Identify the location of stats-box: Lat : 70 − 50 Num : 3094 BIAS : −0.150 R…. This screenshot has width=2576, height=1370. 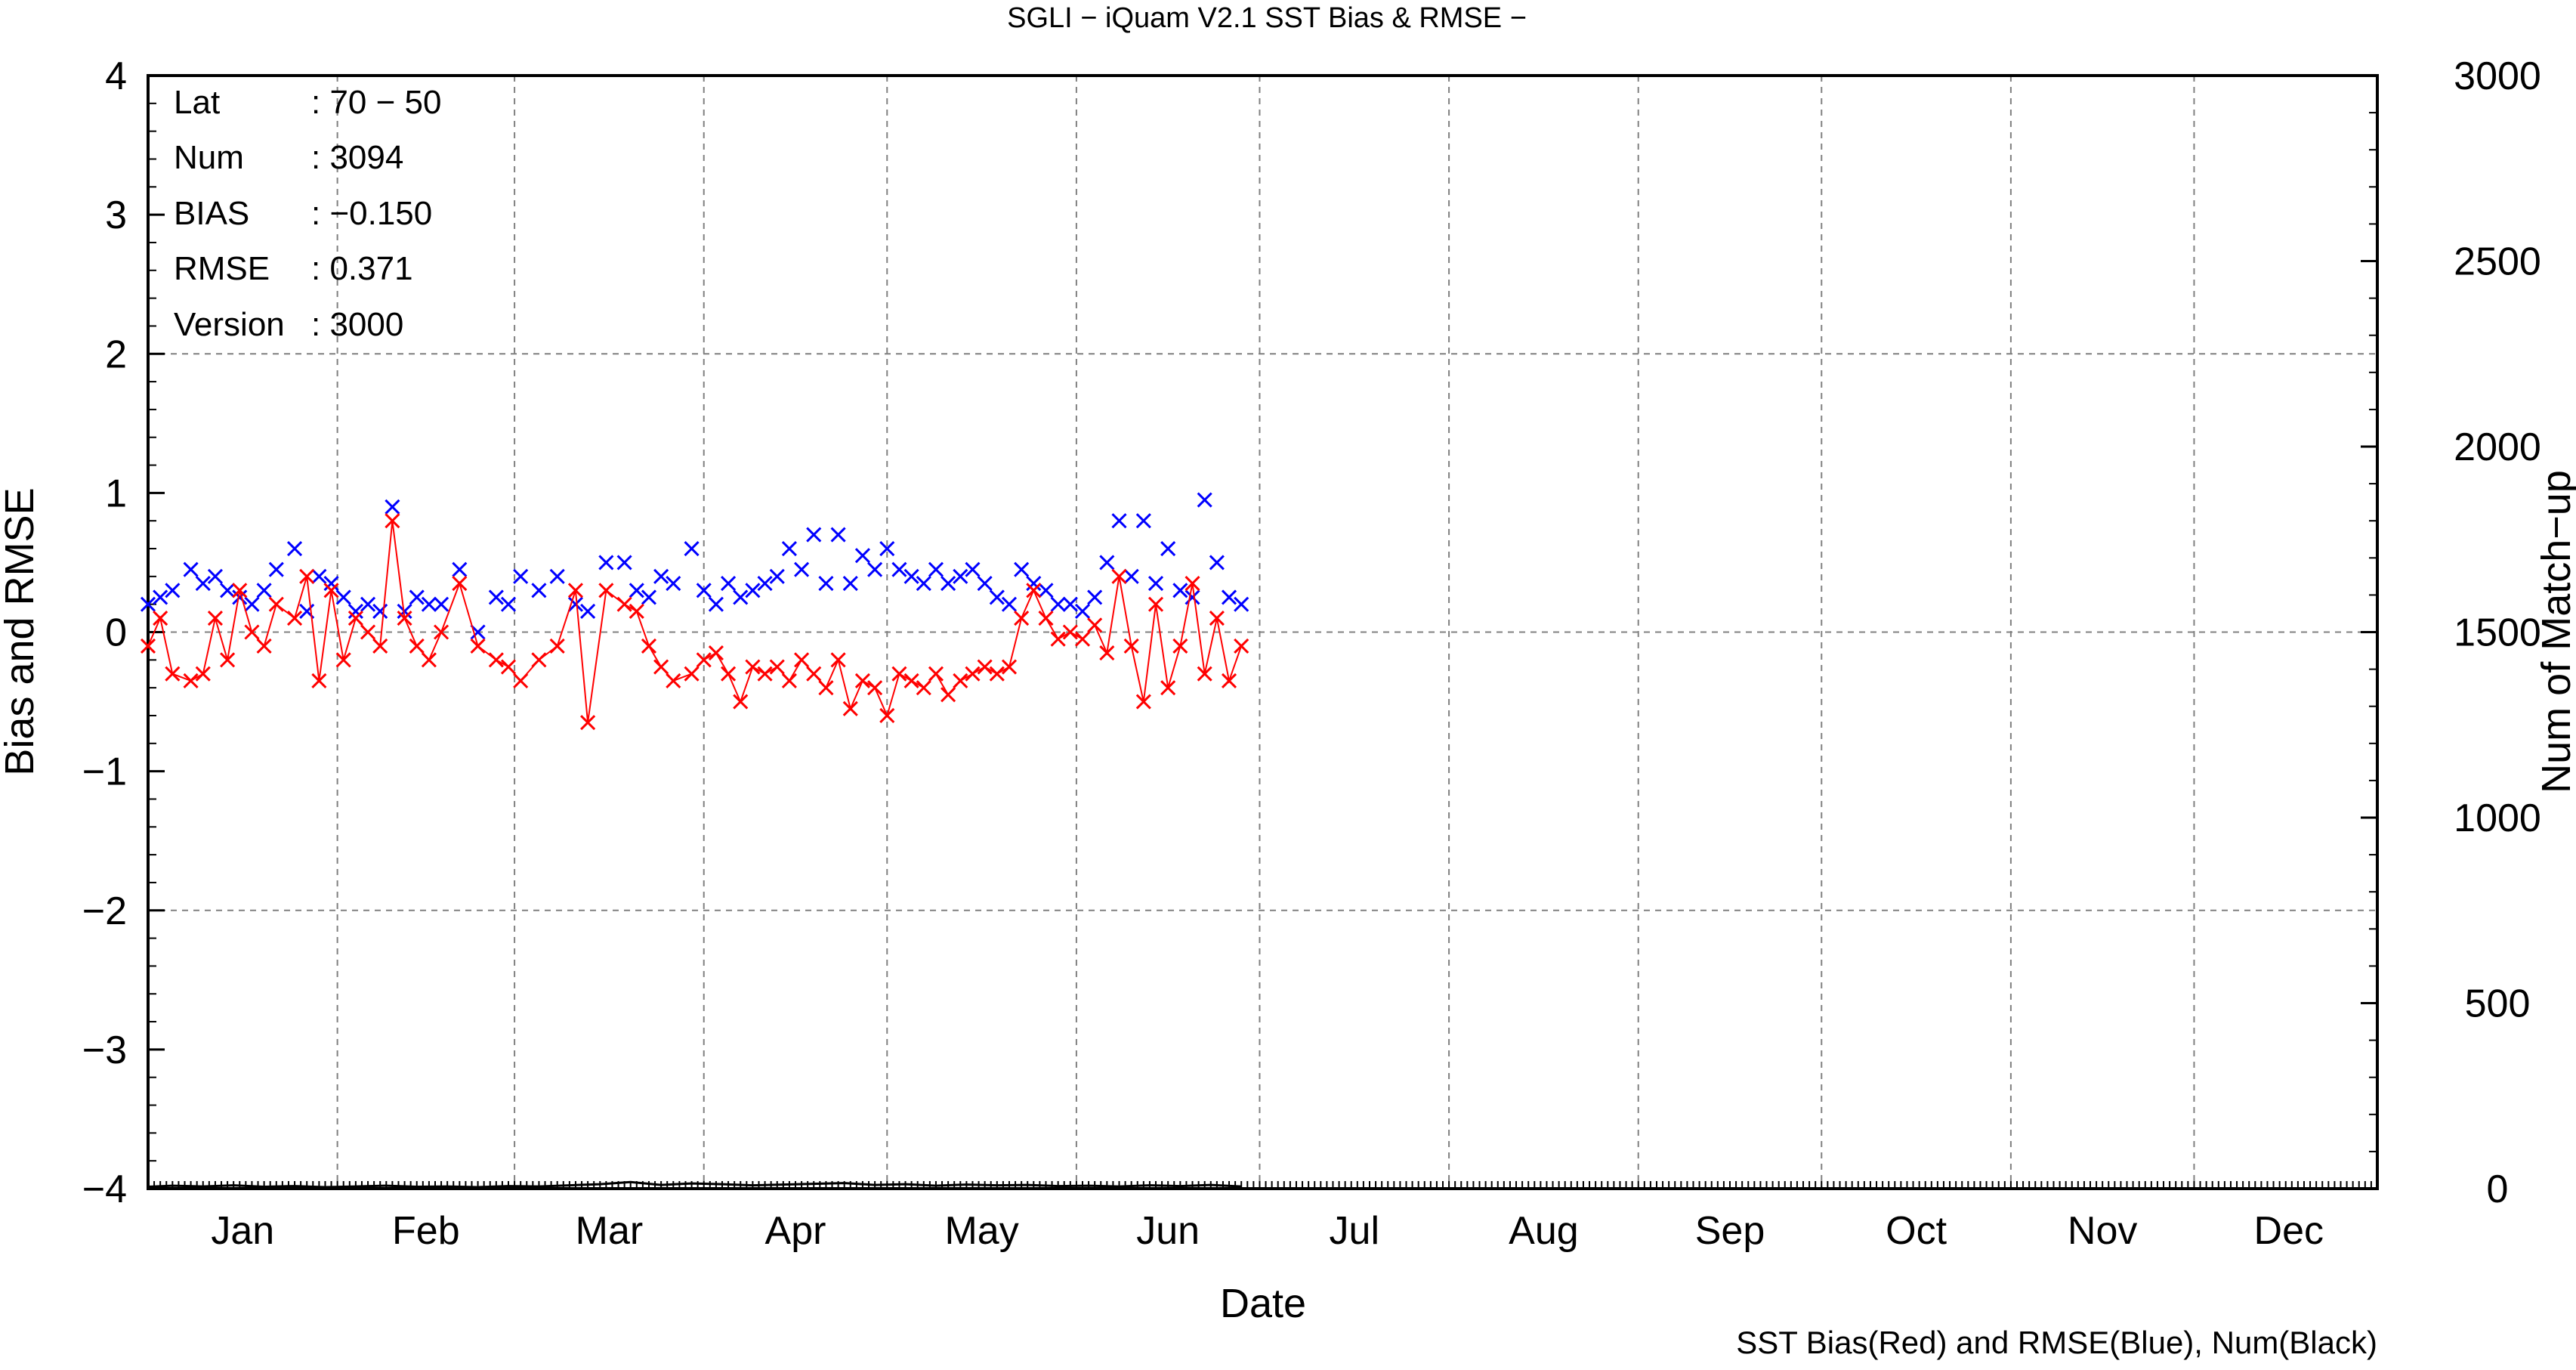
(307, 213).